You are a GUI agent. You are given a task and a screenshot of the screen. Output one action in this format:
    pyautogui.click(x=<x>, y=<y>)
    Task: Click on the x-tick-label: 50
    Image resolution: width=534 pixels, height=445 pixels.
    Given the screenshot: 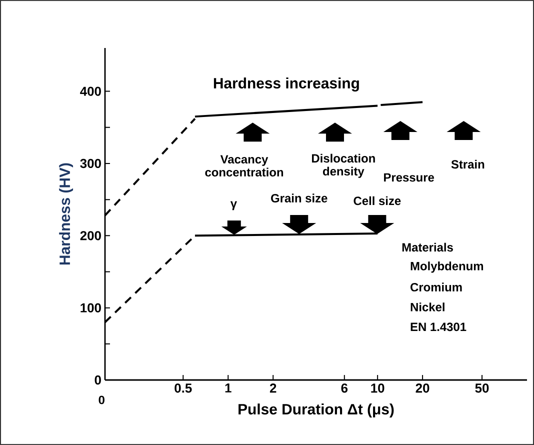 What is the action you would take?
    pyautogui.click(x=482, y=388)
    